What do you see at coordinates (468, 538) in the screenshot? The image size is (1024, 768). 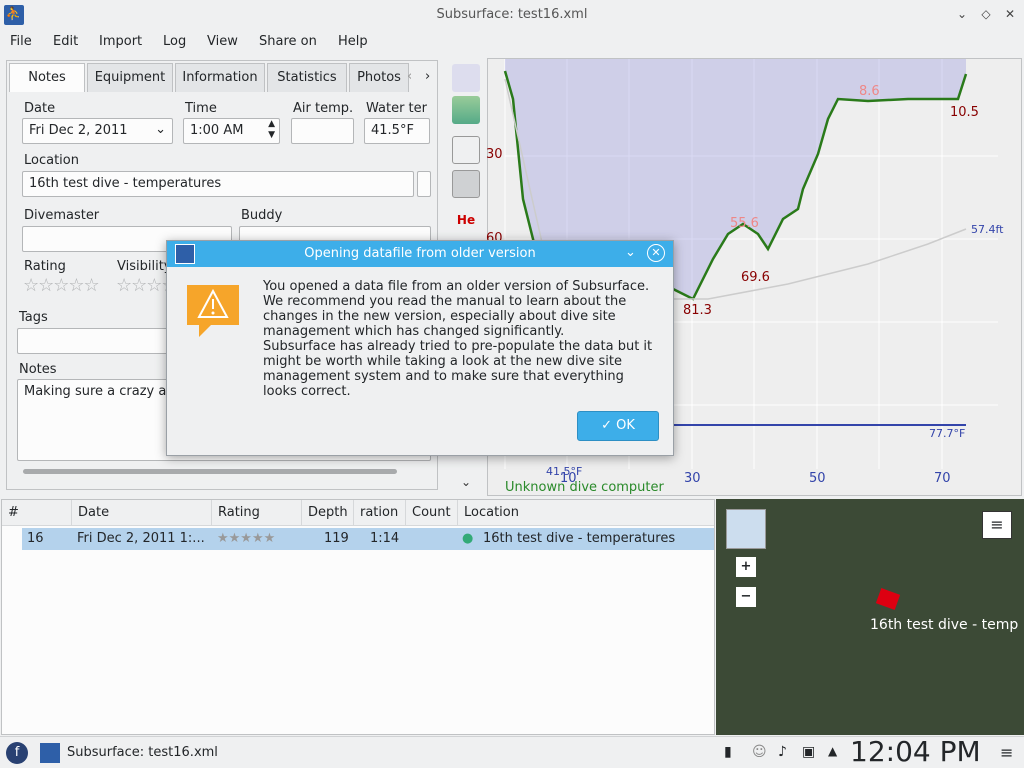 I see `globe-icon: ●` at bounding box center [468, 538].